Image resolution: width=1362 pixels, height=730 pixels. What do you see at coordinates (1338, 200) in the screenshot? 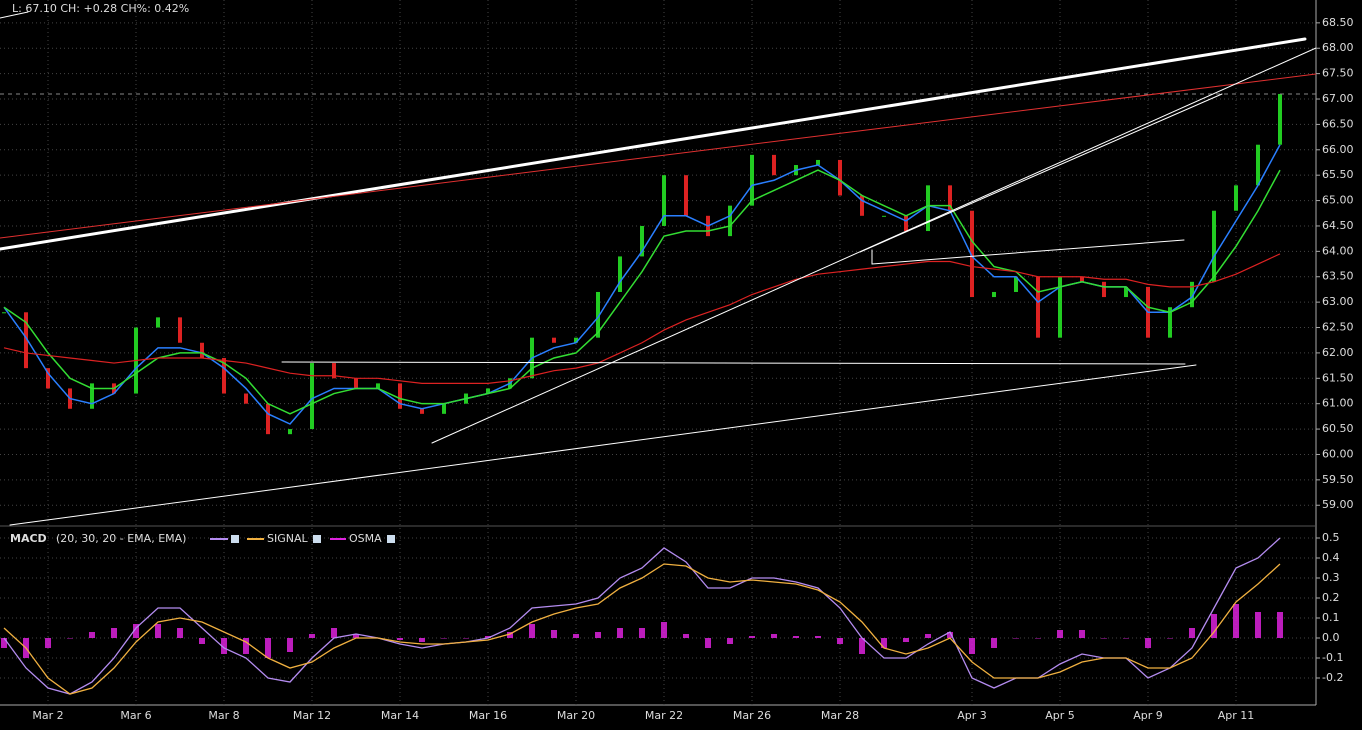
I see `y-tick-label: 65.00` at bounding box center [1338, 200].